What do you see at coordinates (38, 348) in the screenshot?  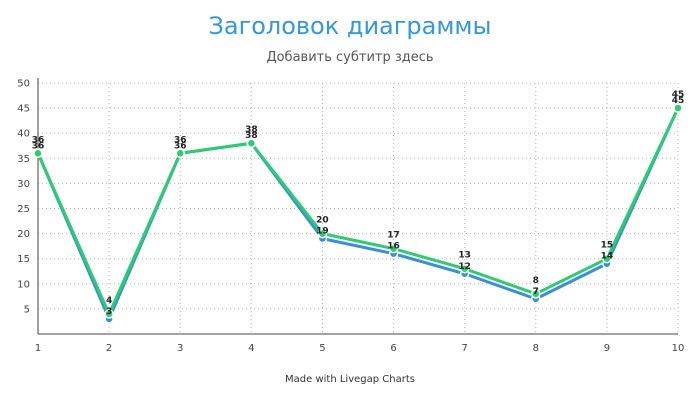 I see `x-tick-label: 1` at bounding box center [38, 348].